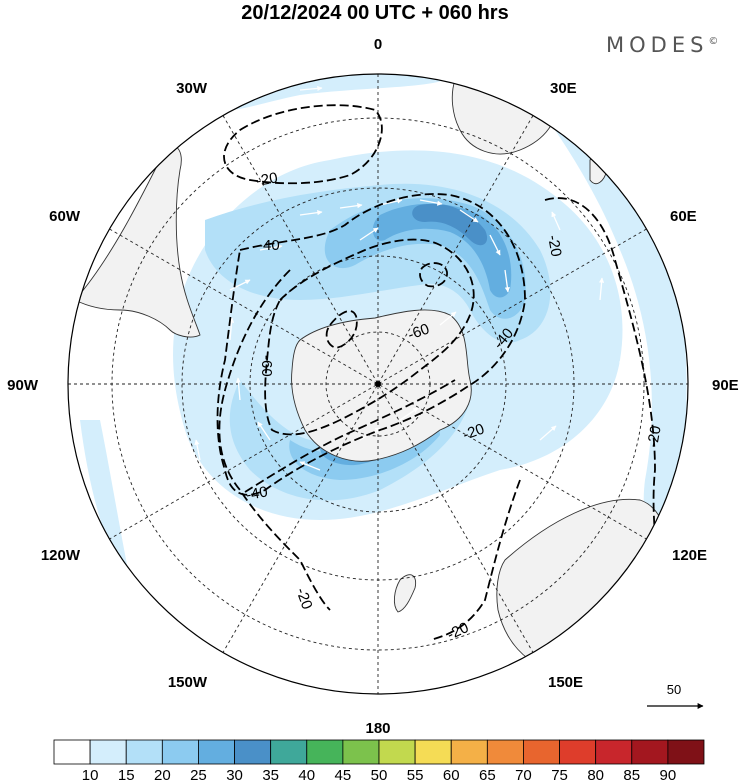 This screenshot has height=782, width=750. Describe the element at coordinates (335, 92) in the screenshot. I see `shade-10-15-north-band` at that location.